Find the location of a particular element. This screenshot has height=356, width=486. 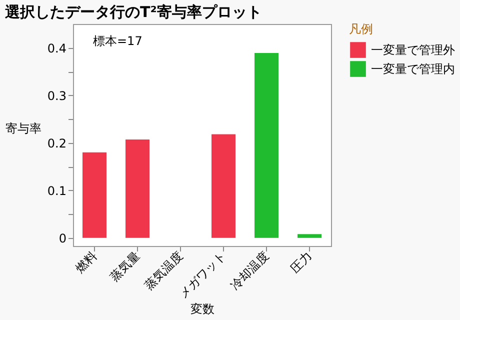

x-tick-label: 冷却温度 is located at coordinates (250, 270).